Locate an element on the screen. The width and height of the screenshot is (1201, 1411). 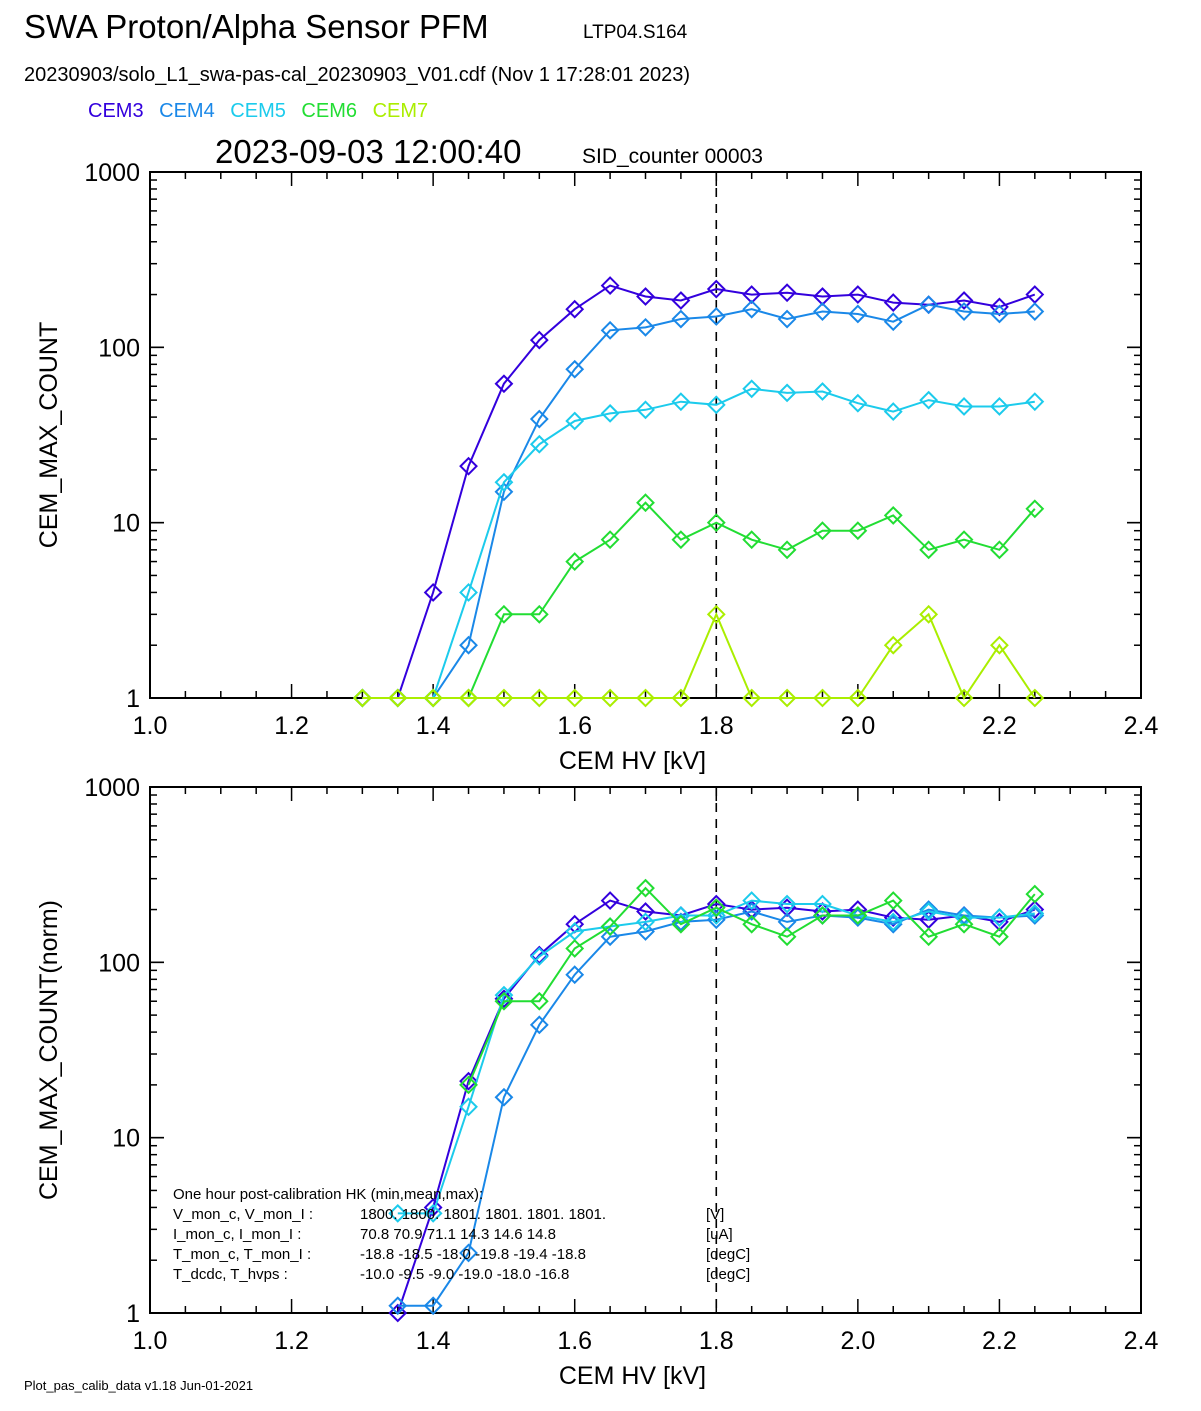
legend-cem5: CEM5 is located at coordinates (258, 111).